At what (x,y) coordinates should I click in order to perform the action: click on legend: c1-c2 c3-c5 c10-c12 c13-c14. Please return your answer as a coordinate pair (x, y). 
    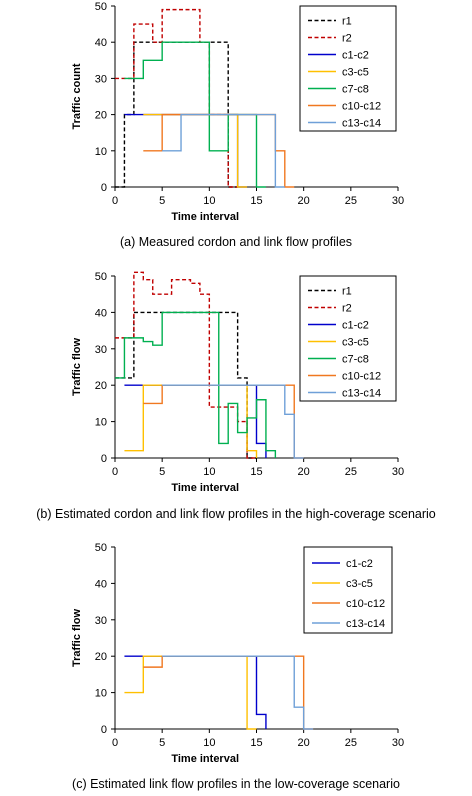
    Looking at the image, I should click on (348, 590).